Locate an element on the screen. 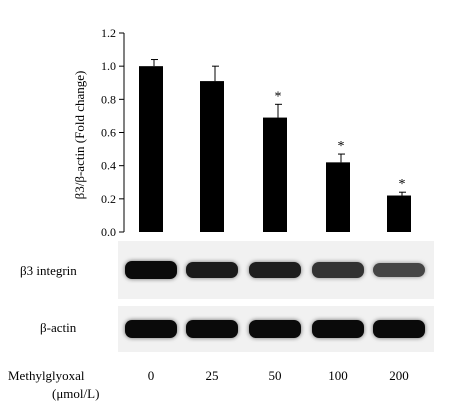 This screenshot has width=460, height=405. blot-label-beta3-integrin: β3 integrin is located at coordinates (48, 270).